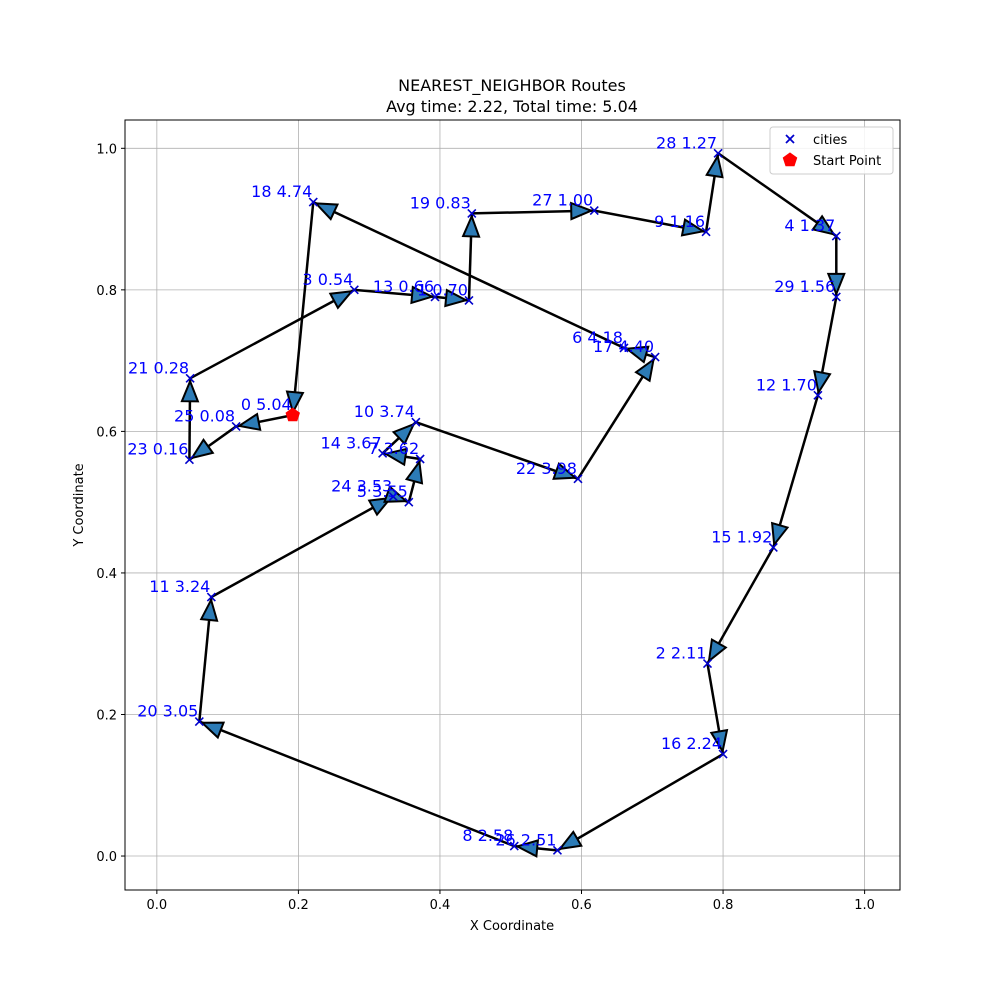 This screenshot has height=1000, width=1000. Describe the element at coordinates (106, 574) in the screenshot. I see `y-tick-label: 0.4` at that location.